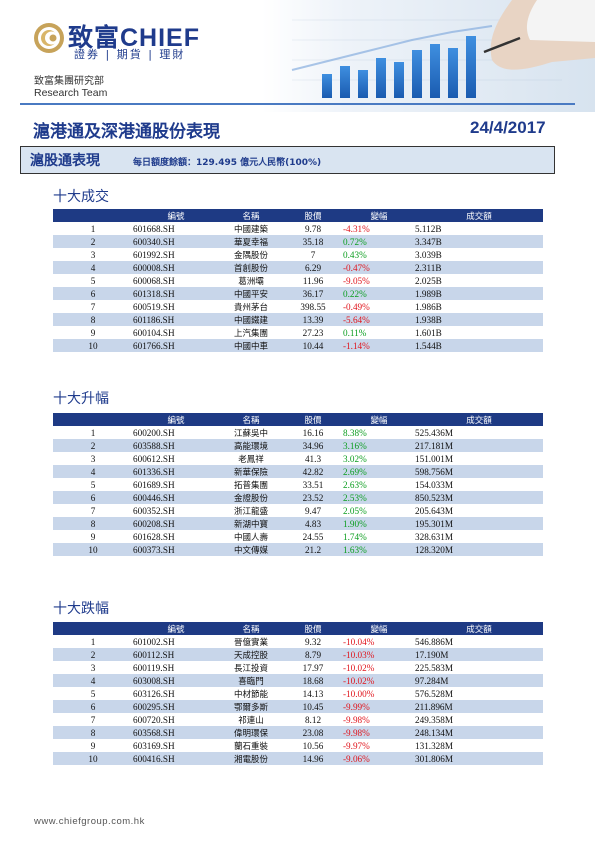 The image size is (595, 842). Describe the element at coordinates (251, 241) in the screenshot. I see `stock-name-cell: 華夏幸福` at that location.